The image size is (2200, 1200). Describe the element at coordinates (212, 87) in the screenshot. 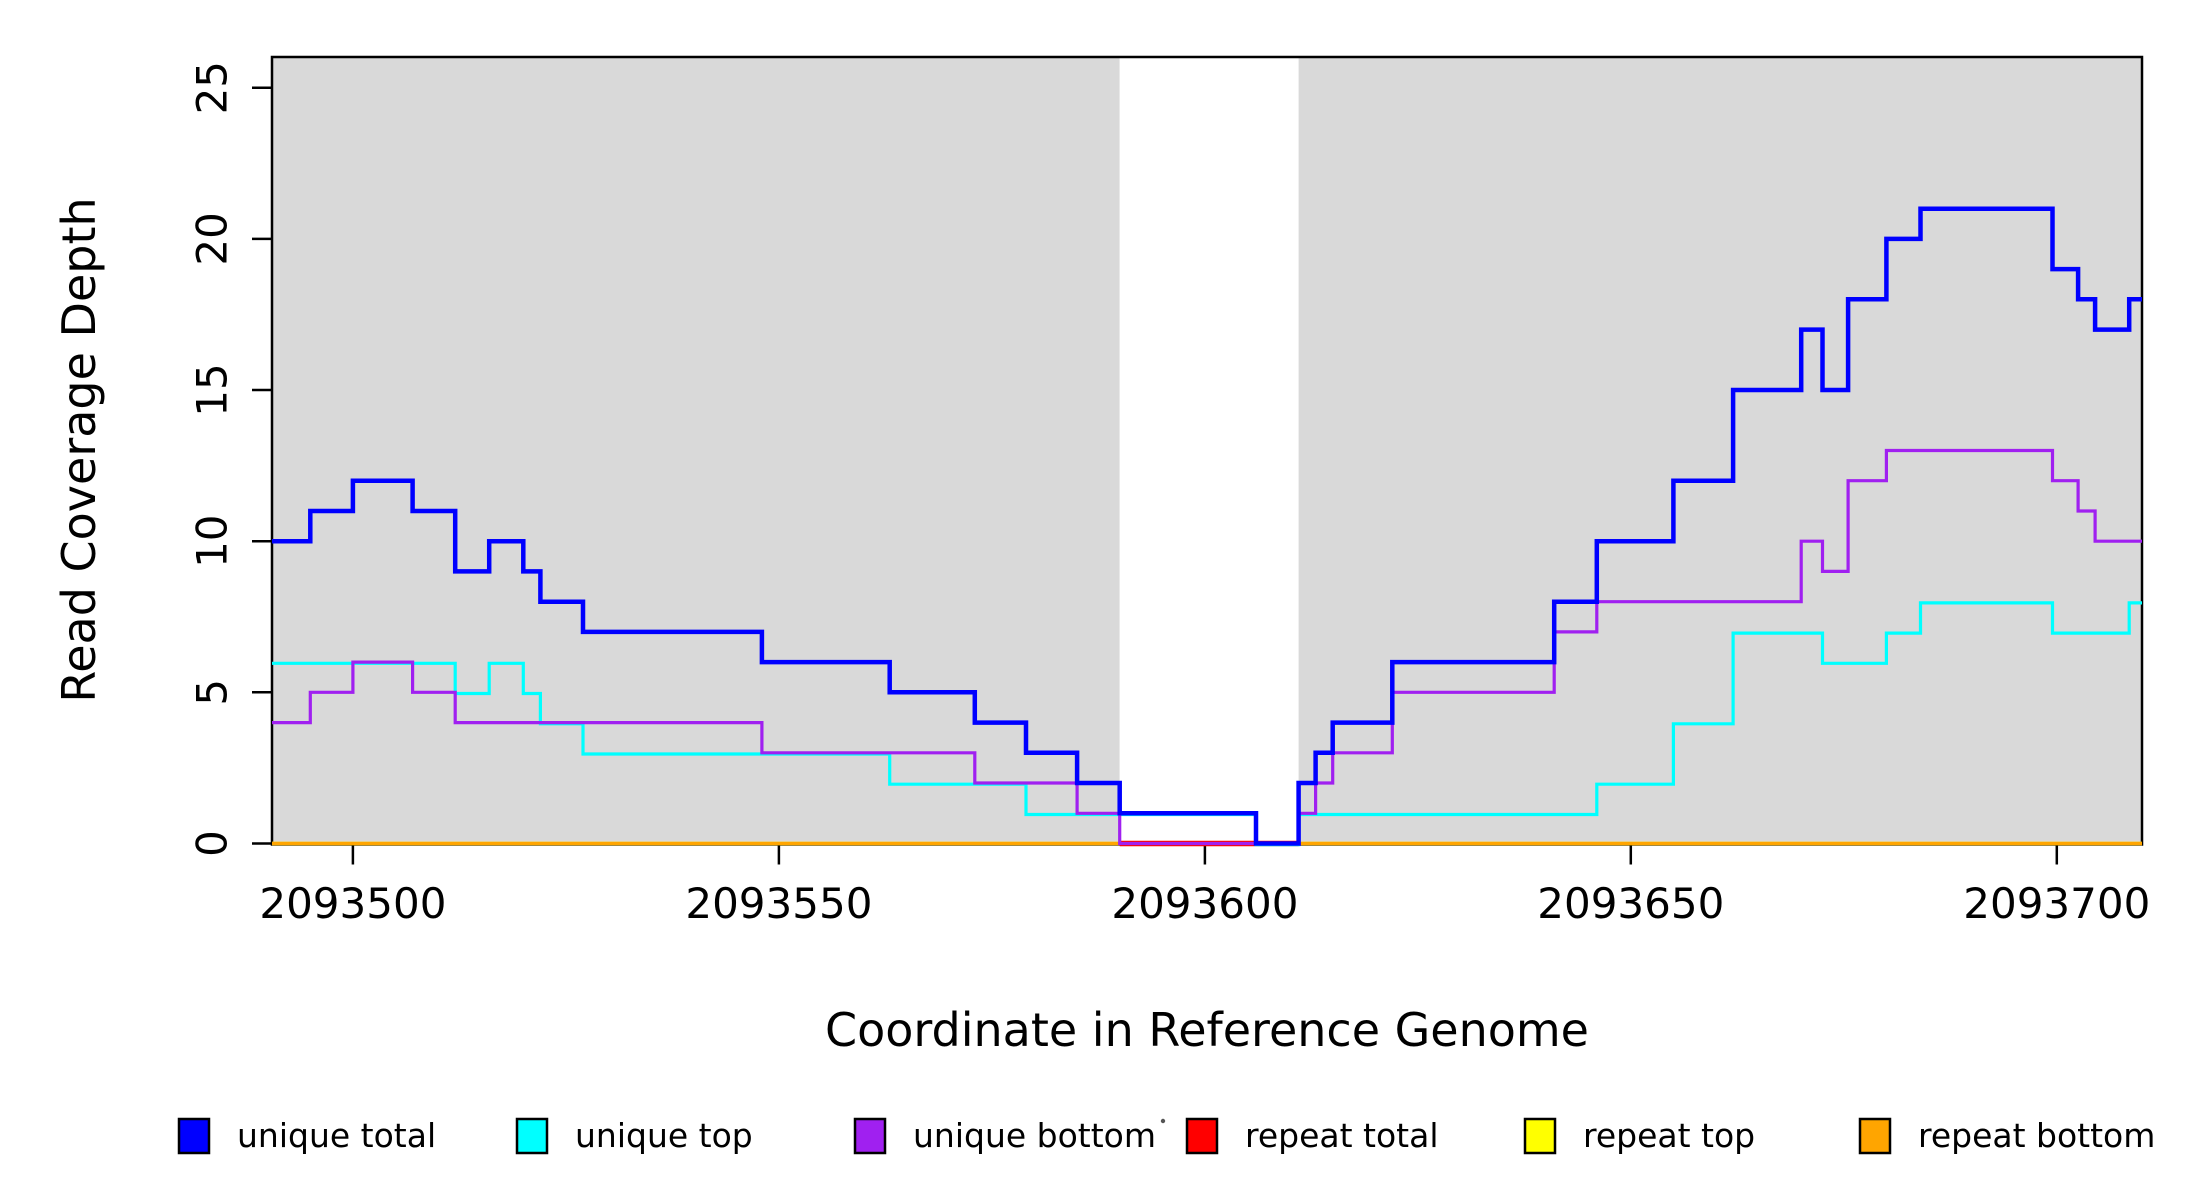

I see `y-tick-label: 25` at that location.